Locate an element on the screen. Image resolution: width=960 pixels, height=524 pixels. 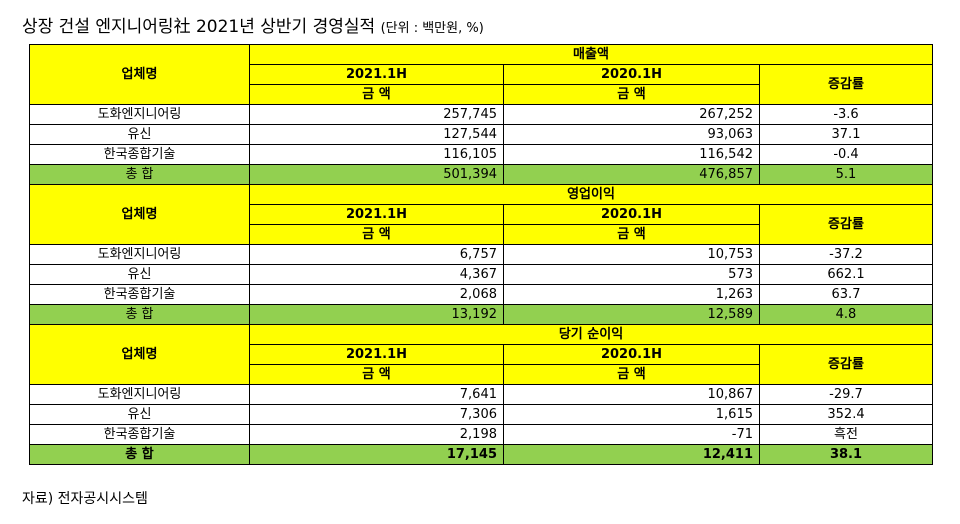
table-row: 도화엔지니어링 257,745 267,252 -3.6 is located at coordinates (481, 114).